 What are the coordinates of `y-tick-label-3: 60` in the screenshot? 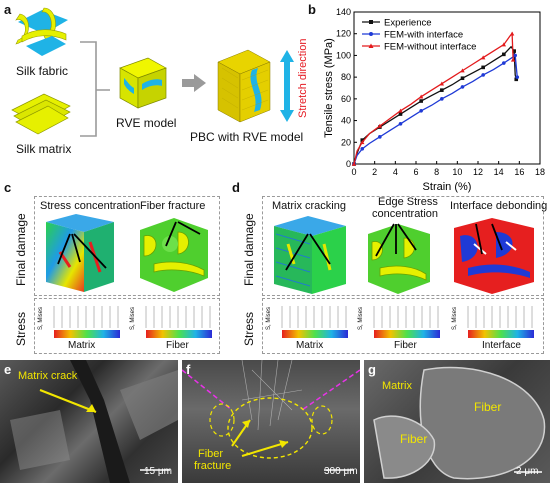 It's located at (346, 99).